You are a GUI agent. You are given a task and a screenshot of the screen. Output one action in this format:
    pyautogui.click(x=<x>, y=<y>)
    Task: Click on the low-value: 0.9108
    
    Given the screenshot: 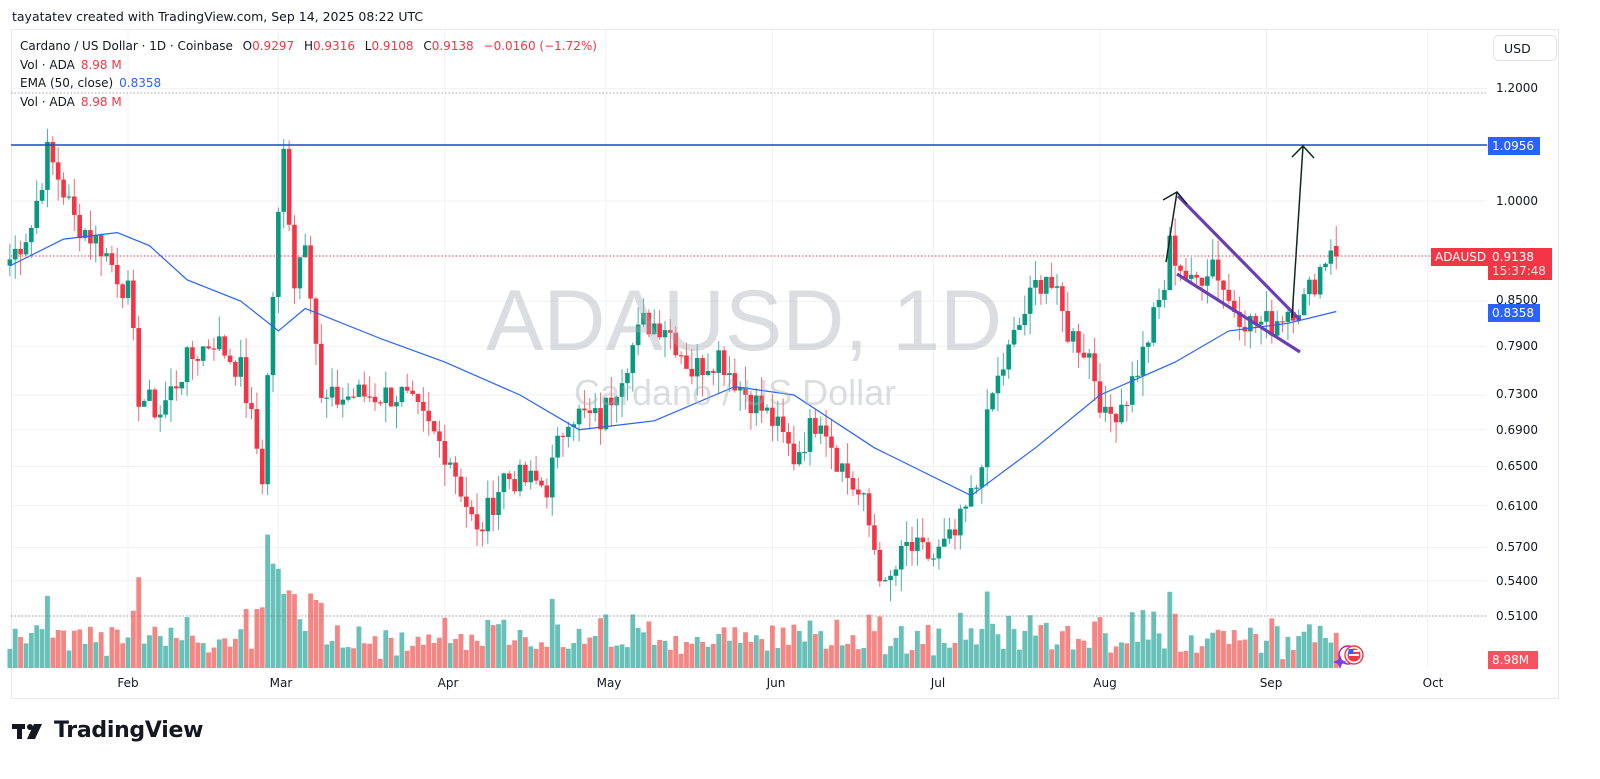 What is the action you would take?
    pyautogui.click(x=392, y=46)
    